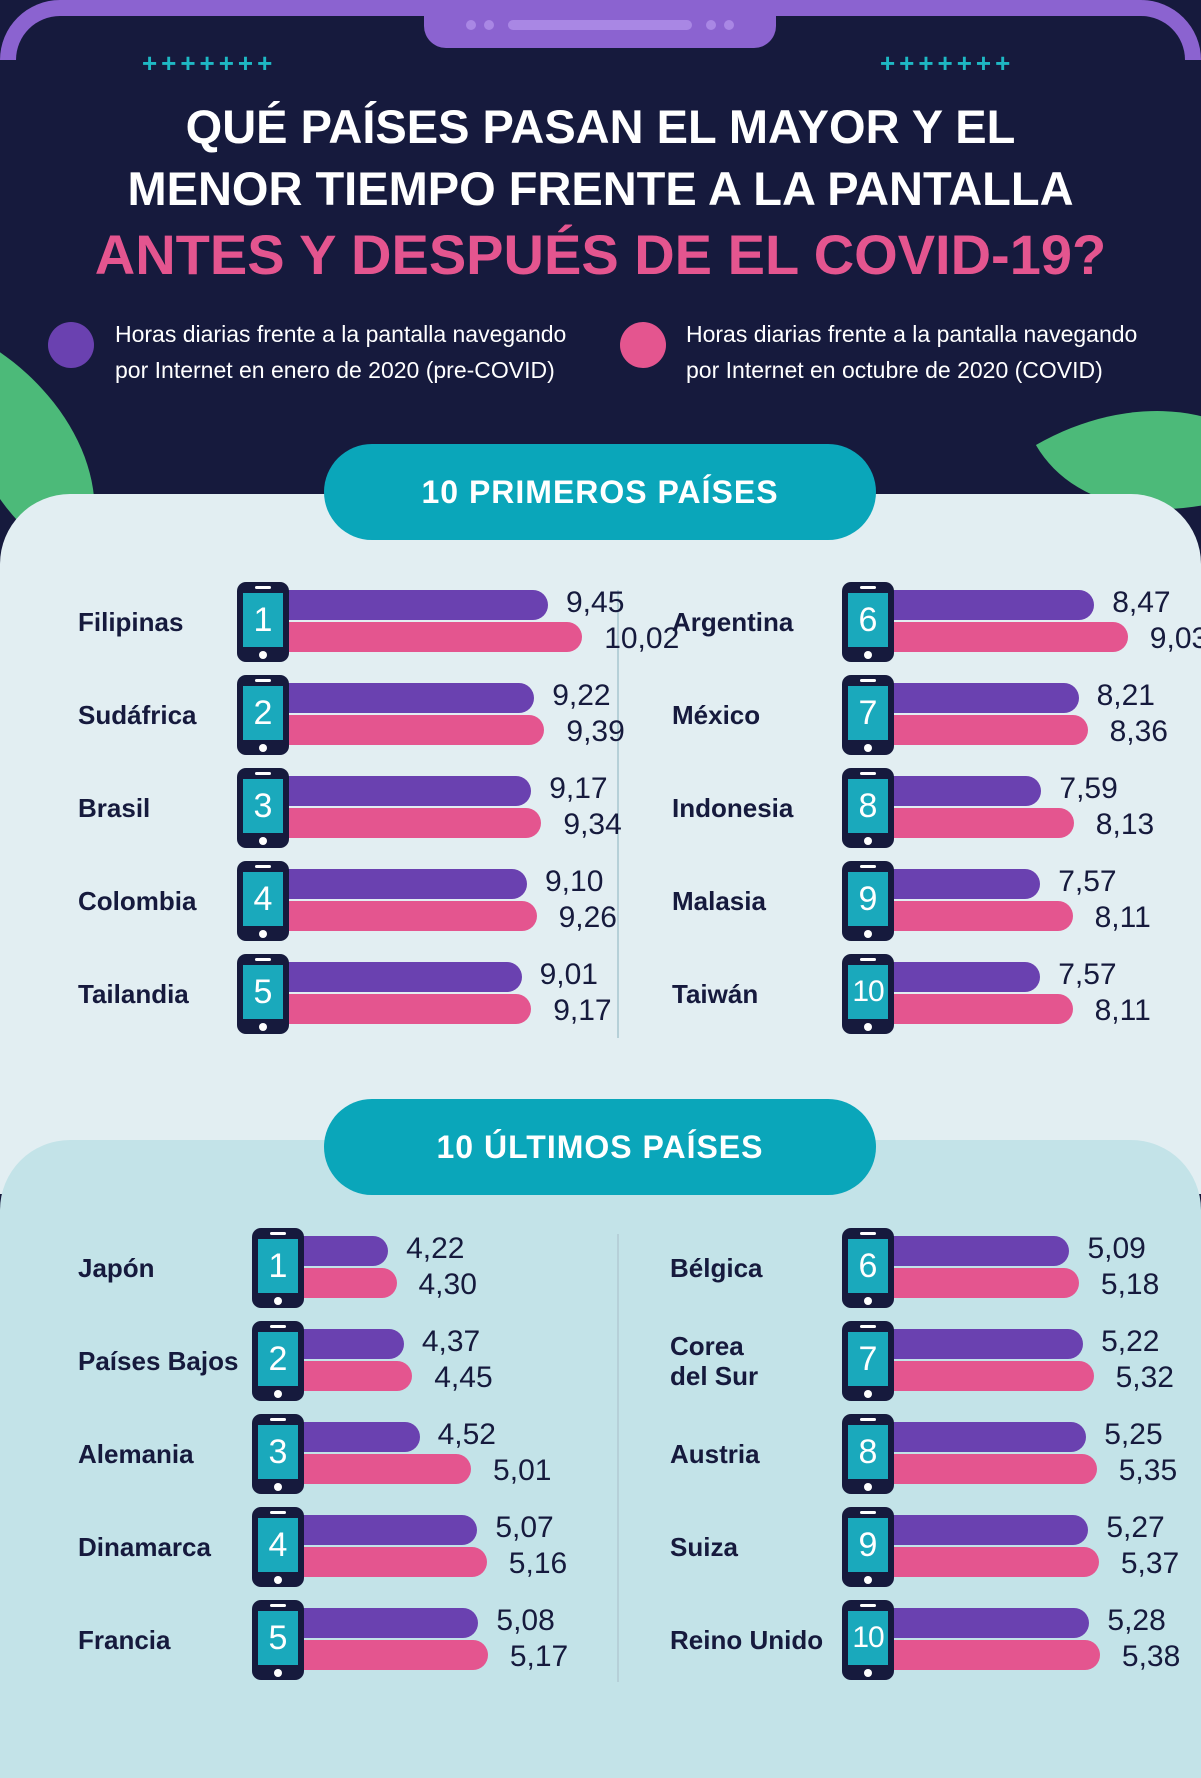 The width and height of the screenshot is (1201, 1778). I want to click on chart-row: Alemania 3 4,52 5,01, so click(338, 1454).